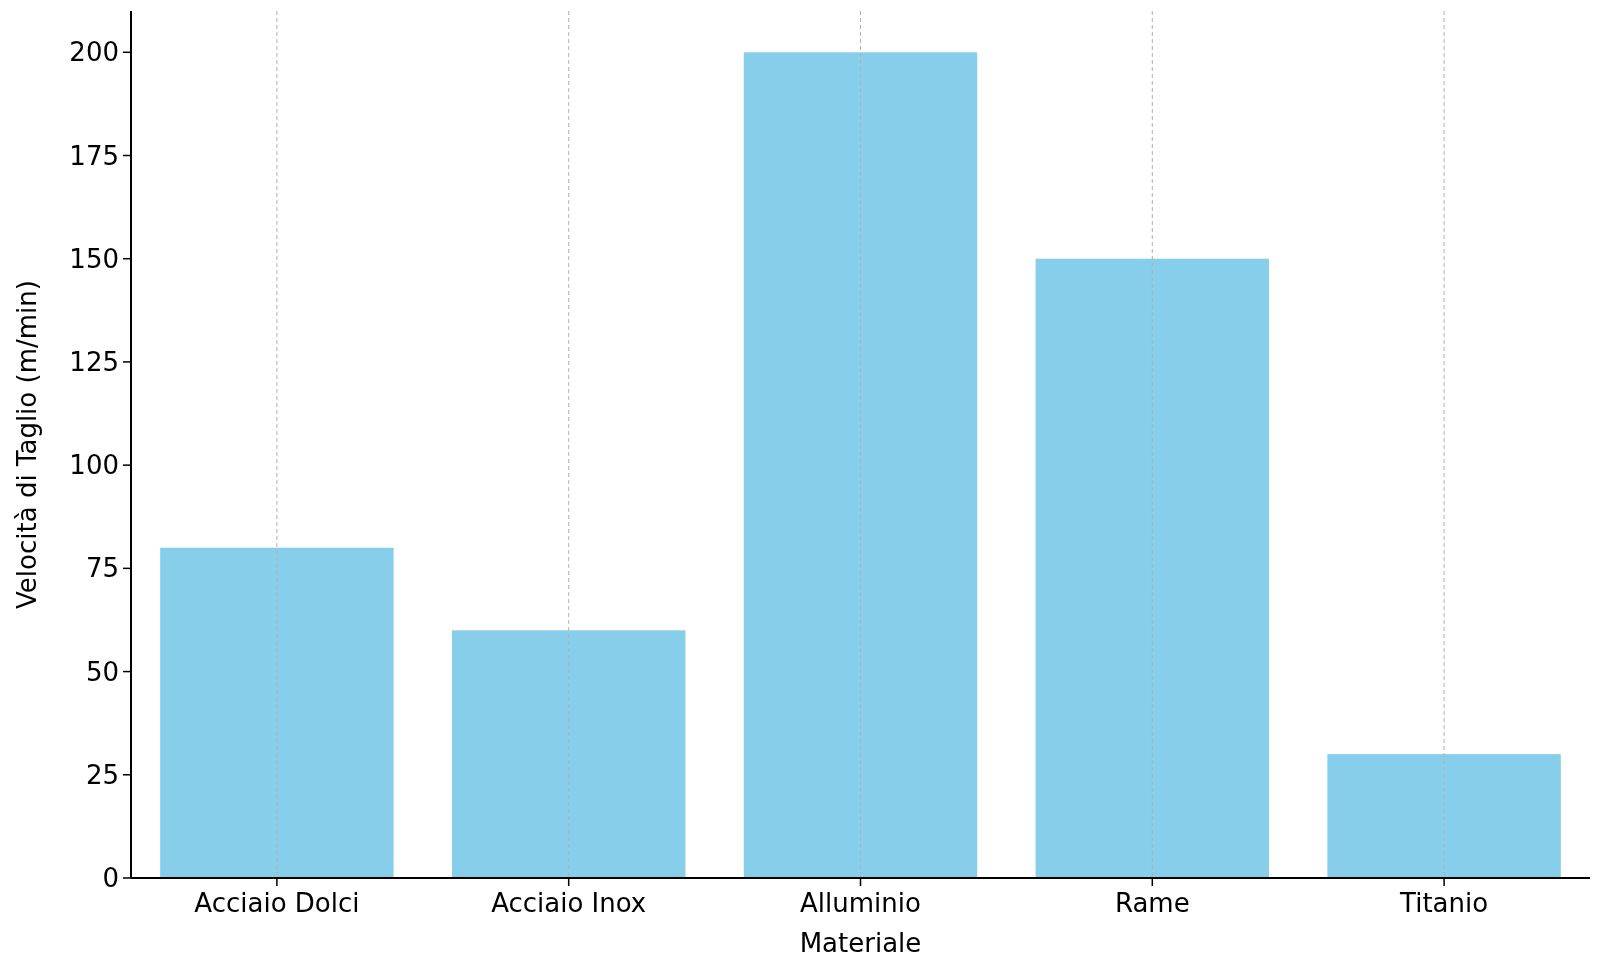 The width and height of the screenshot is (1600, 968). Describe the element at coordinates (27, 444) in the screenshot. I see `y-axis-title: Velocità di Taglio (m/min)` at that location.